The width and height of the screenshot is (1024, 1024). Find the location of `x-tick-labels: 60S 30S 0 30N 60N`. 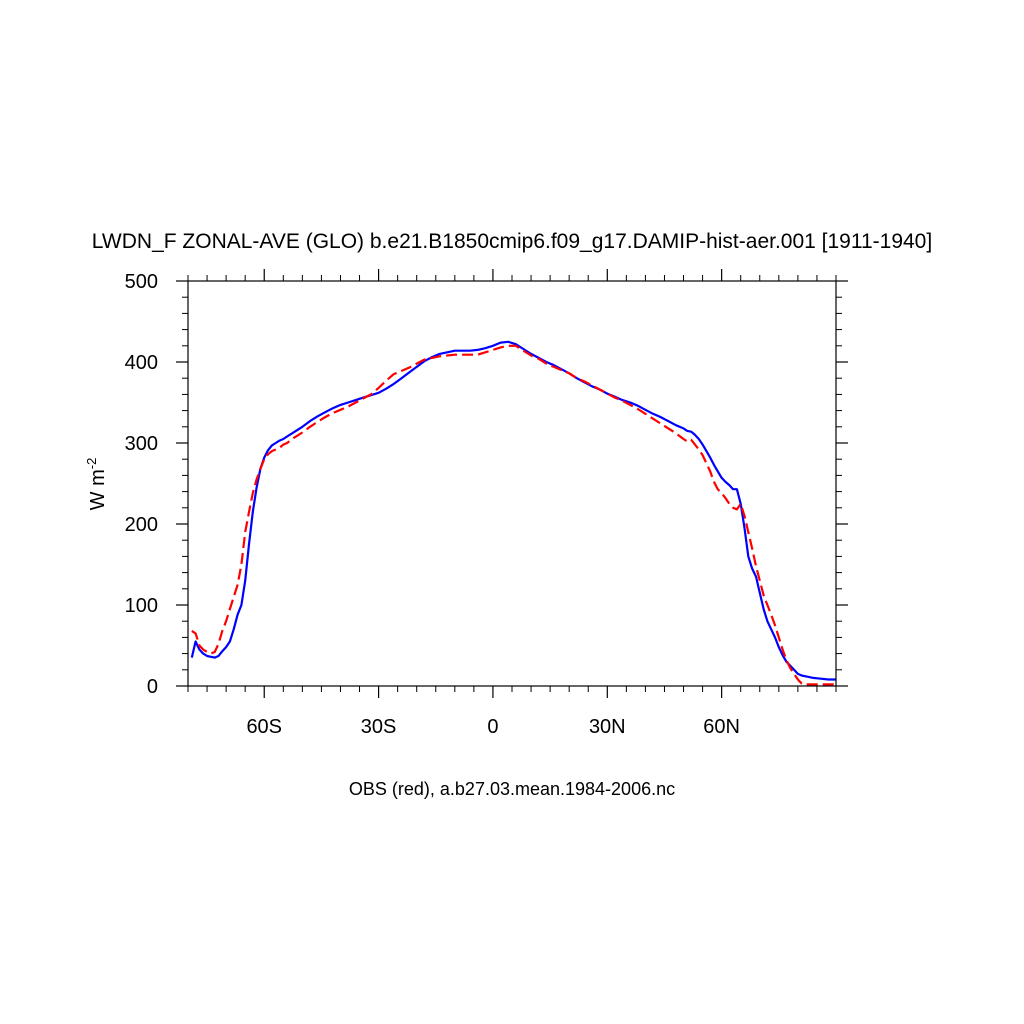

x-tick-labels: 60S 30S 0 30N 60N is located at coordinates (493, 727).